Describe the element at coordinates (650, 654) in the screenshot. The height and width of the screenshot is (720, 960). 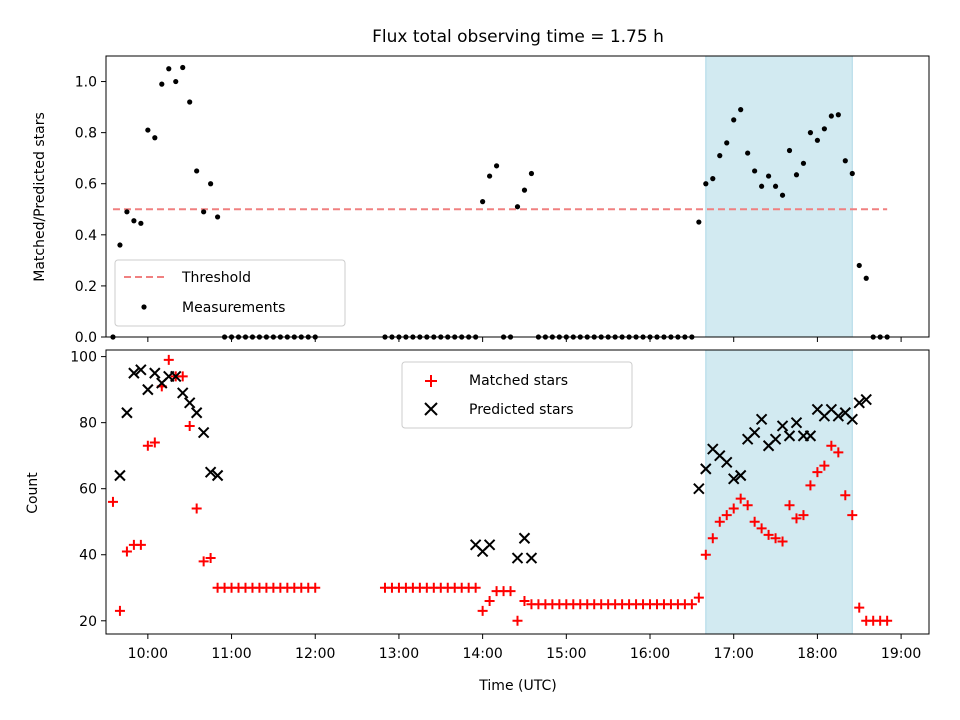
I see `x-tick-label: 16:00` at that location.